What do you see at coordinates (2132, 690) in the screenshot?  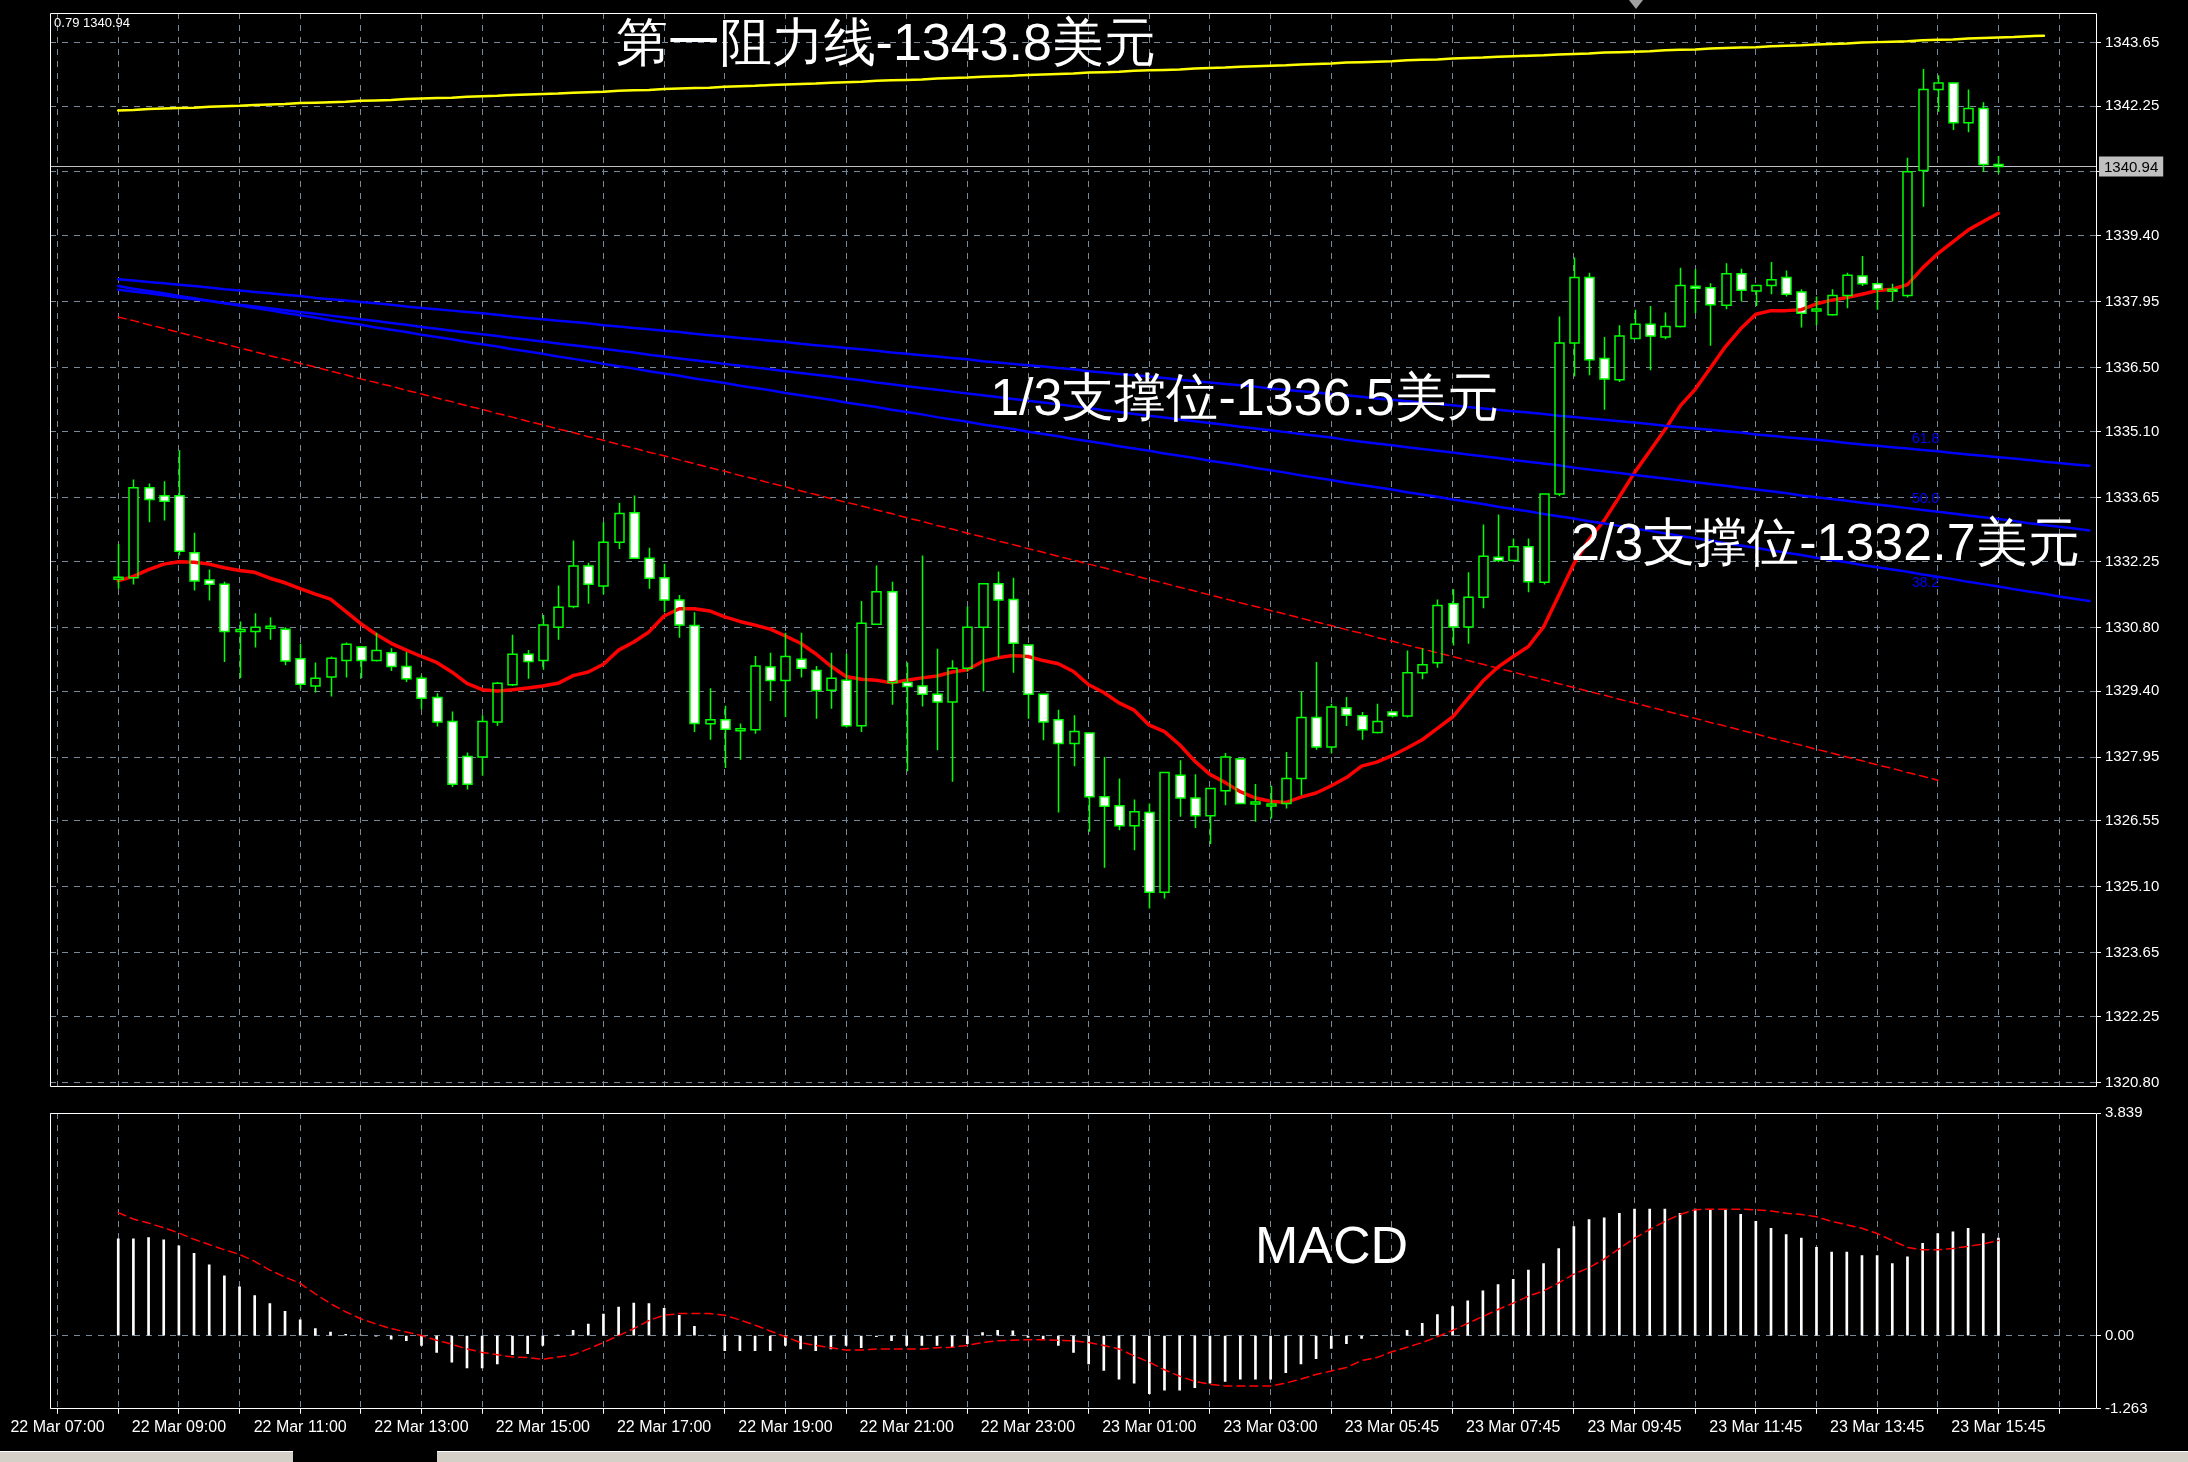 I see `y-tick-label: 1329.40` at bounding box center [2132, 690].